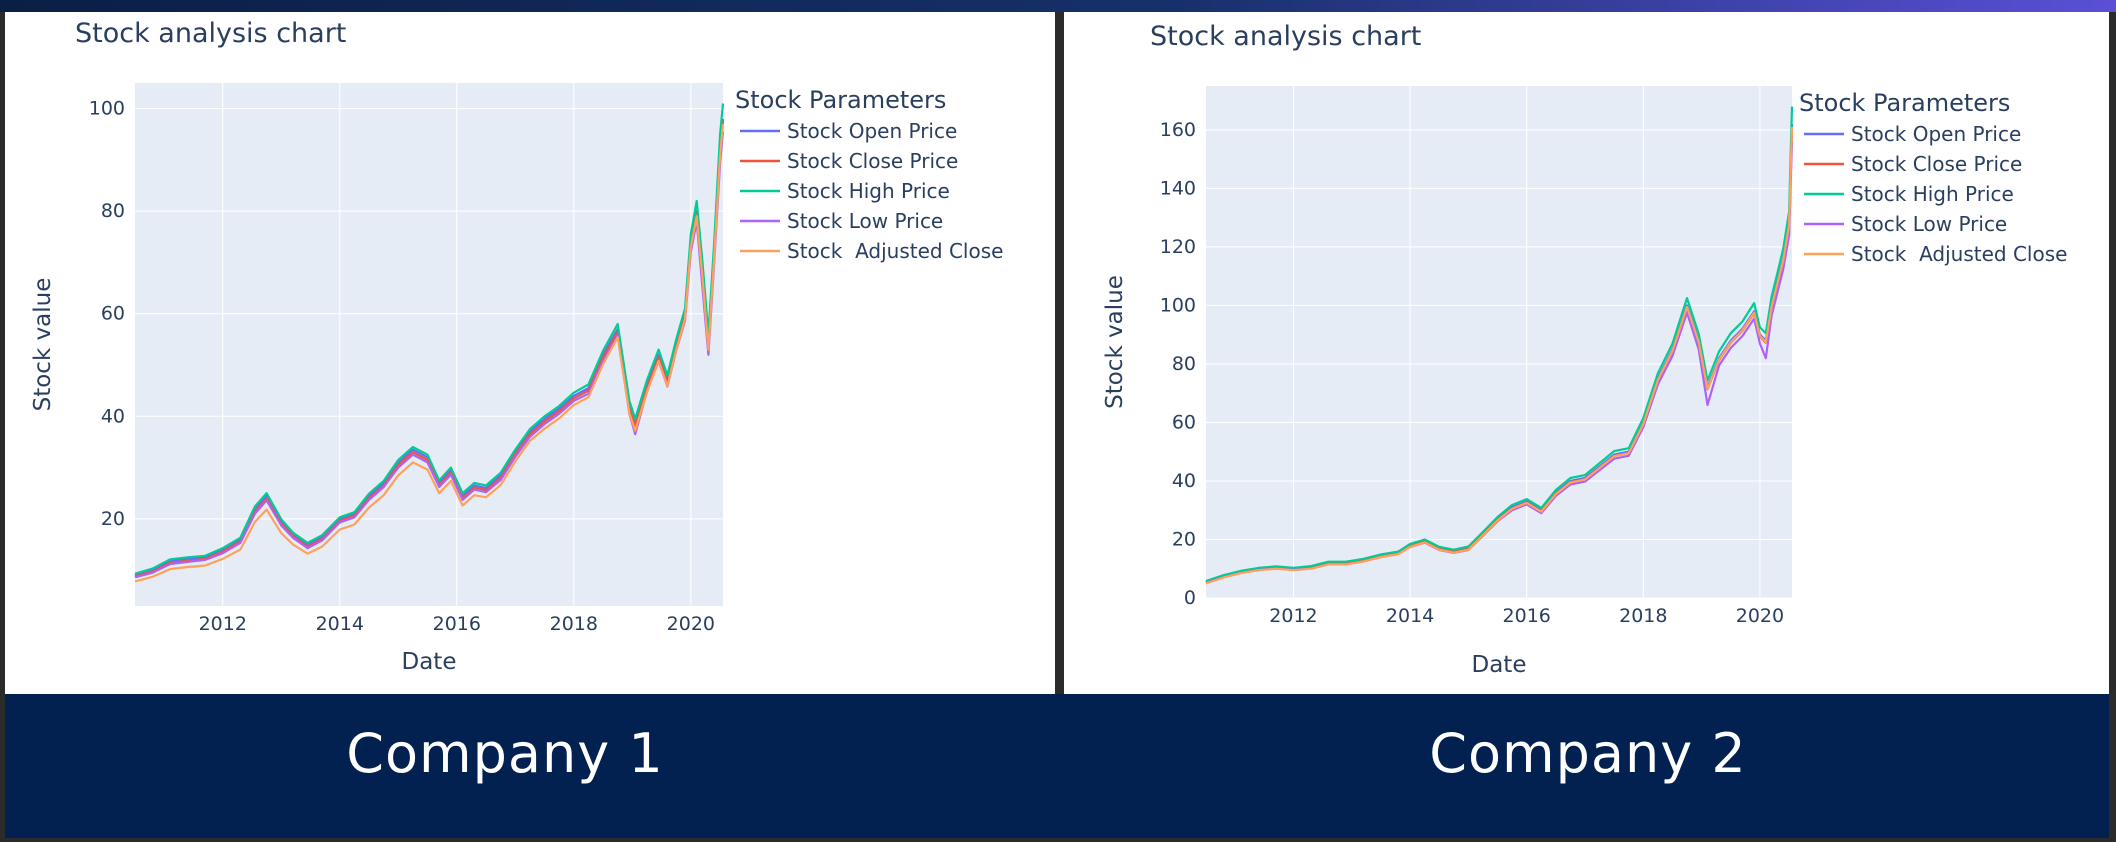 The image size is (2116, 842). I want to click on top-accent-bar, so click(1058, 6).